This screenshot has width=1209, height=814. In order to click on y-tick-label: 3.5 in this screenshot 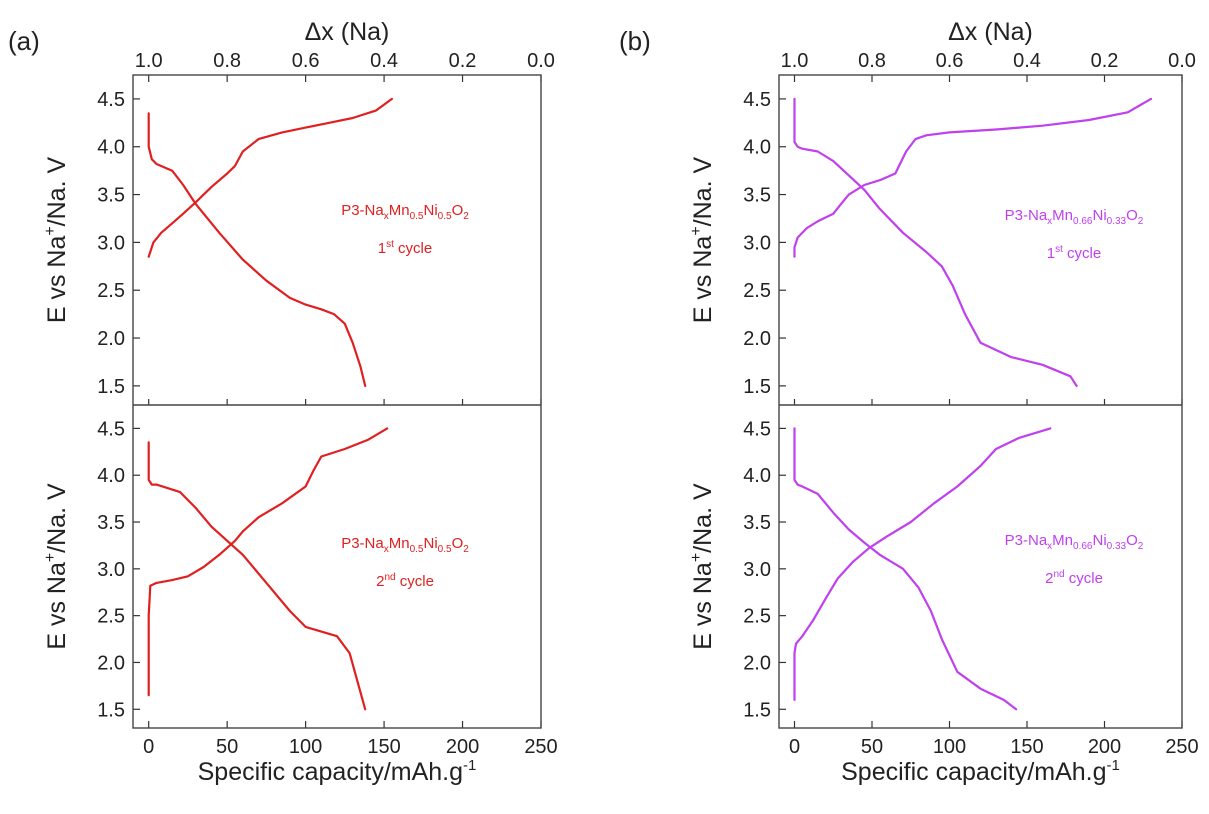, I will do `click(111, 196)`.